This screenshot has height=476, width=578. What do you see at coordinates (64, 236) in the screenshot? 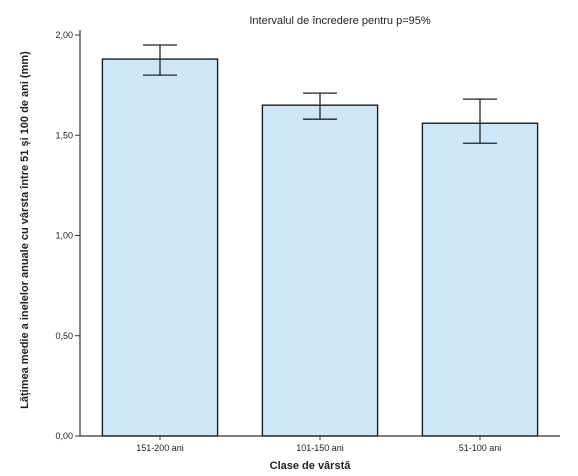
I see `y-tick-label-2: 1,00` at bounding box center [64, 236].